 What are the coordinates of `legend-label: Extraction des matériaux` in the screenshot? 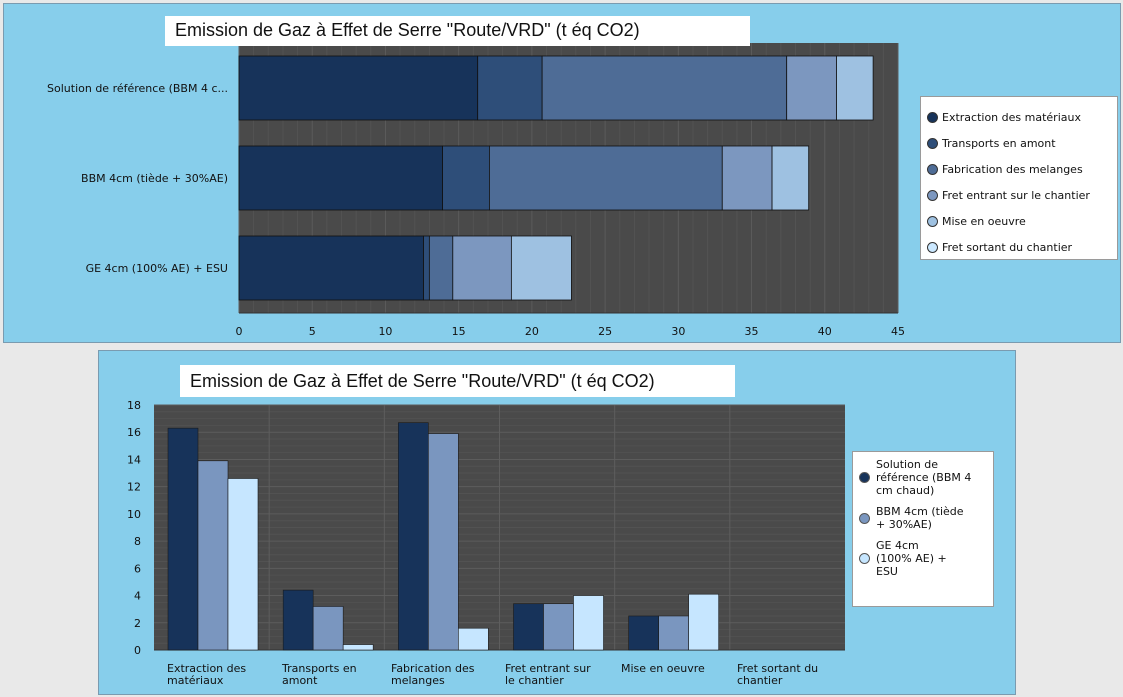 It's located at (1011, 117).